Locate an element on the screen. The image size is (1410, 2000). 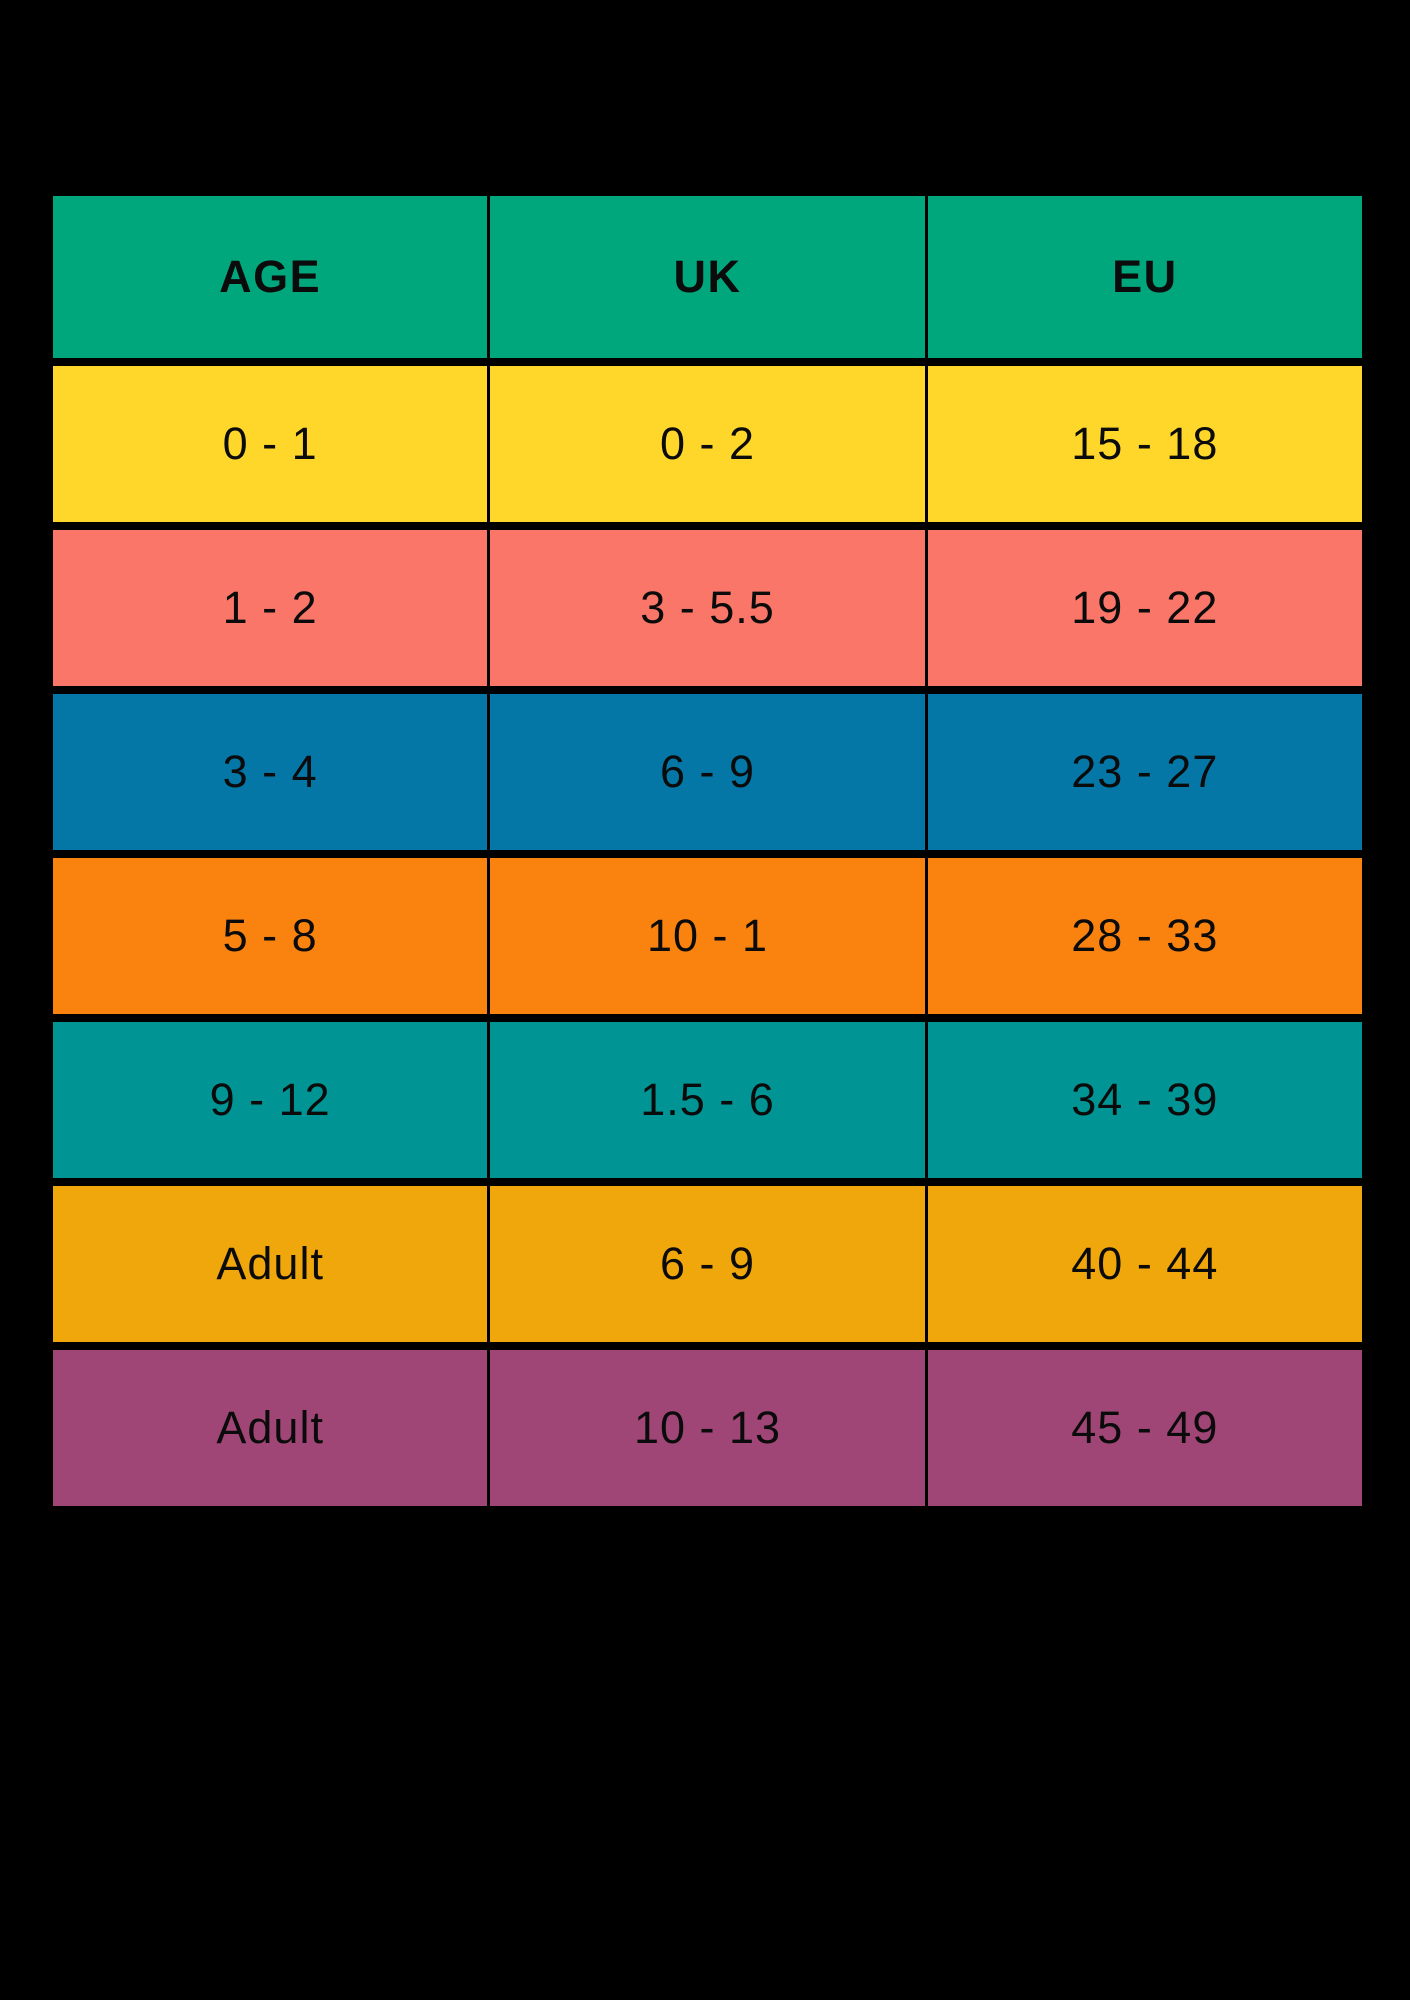
table-cell-eu: 19 - 22 is located at coordinates (1144, 608).